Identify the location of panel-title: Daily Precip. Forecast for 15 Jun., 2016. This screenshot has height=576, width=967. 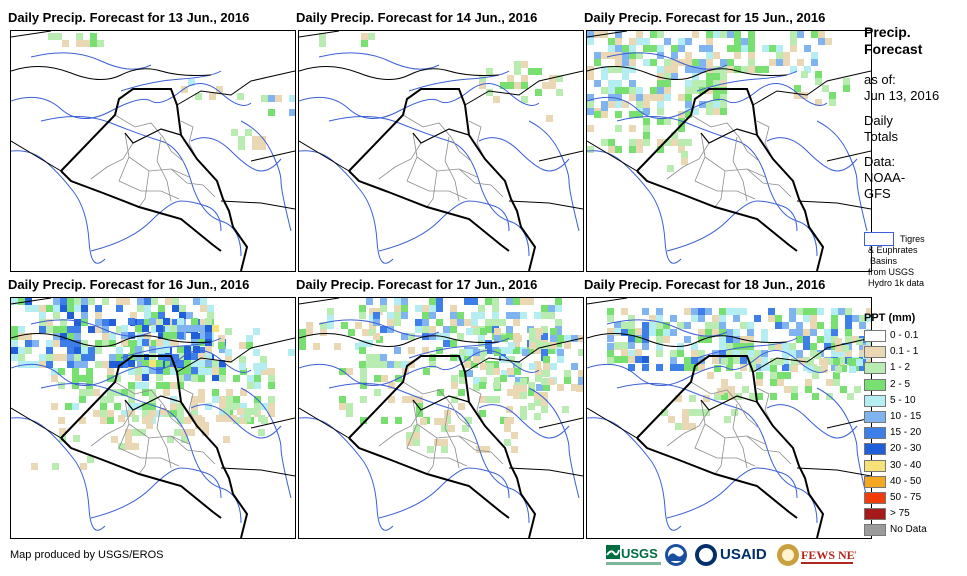
(705, 17).